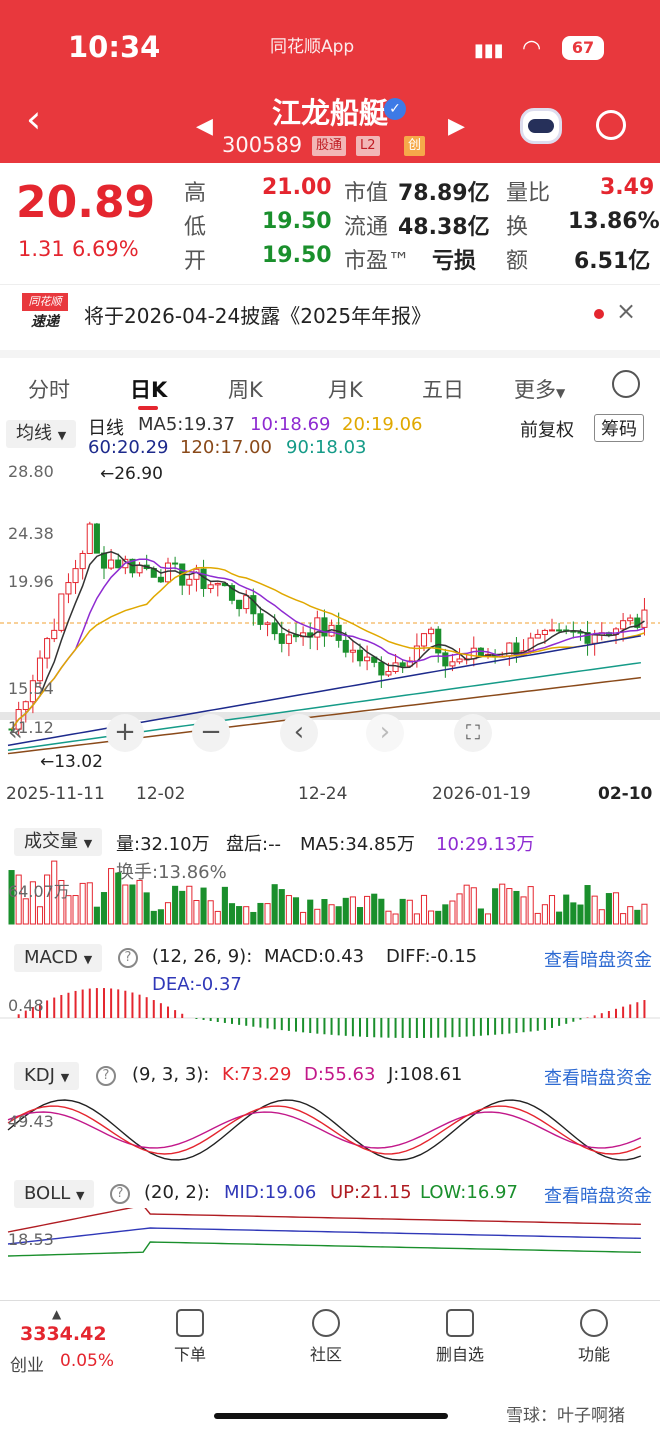  Describe the element at coordinates (541, 126) in the screenshot. I see `robot-assistant-icon` at that location.